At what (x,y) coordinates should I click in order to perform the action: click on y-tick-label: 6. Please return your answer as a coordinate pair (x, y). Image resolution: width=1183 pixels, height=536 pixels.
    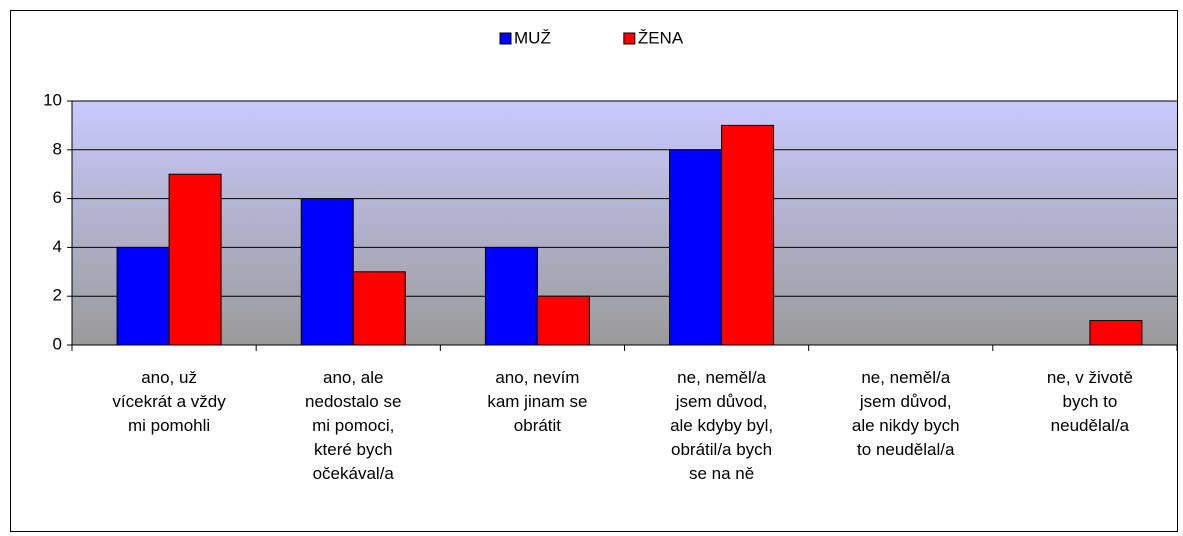
    Looking at the image, I should click on (57, 197).